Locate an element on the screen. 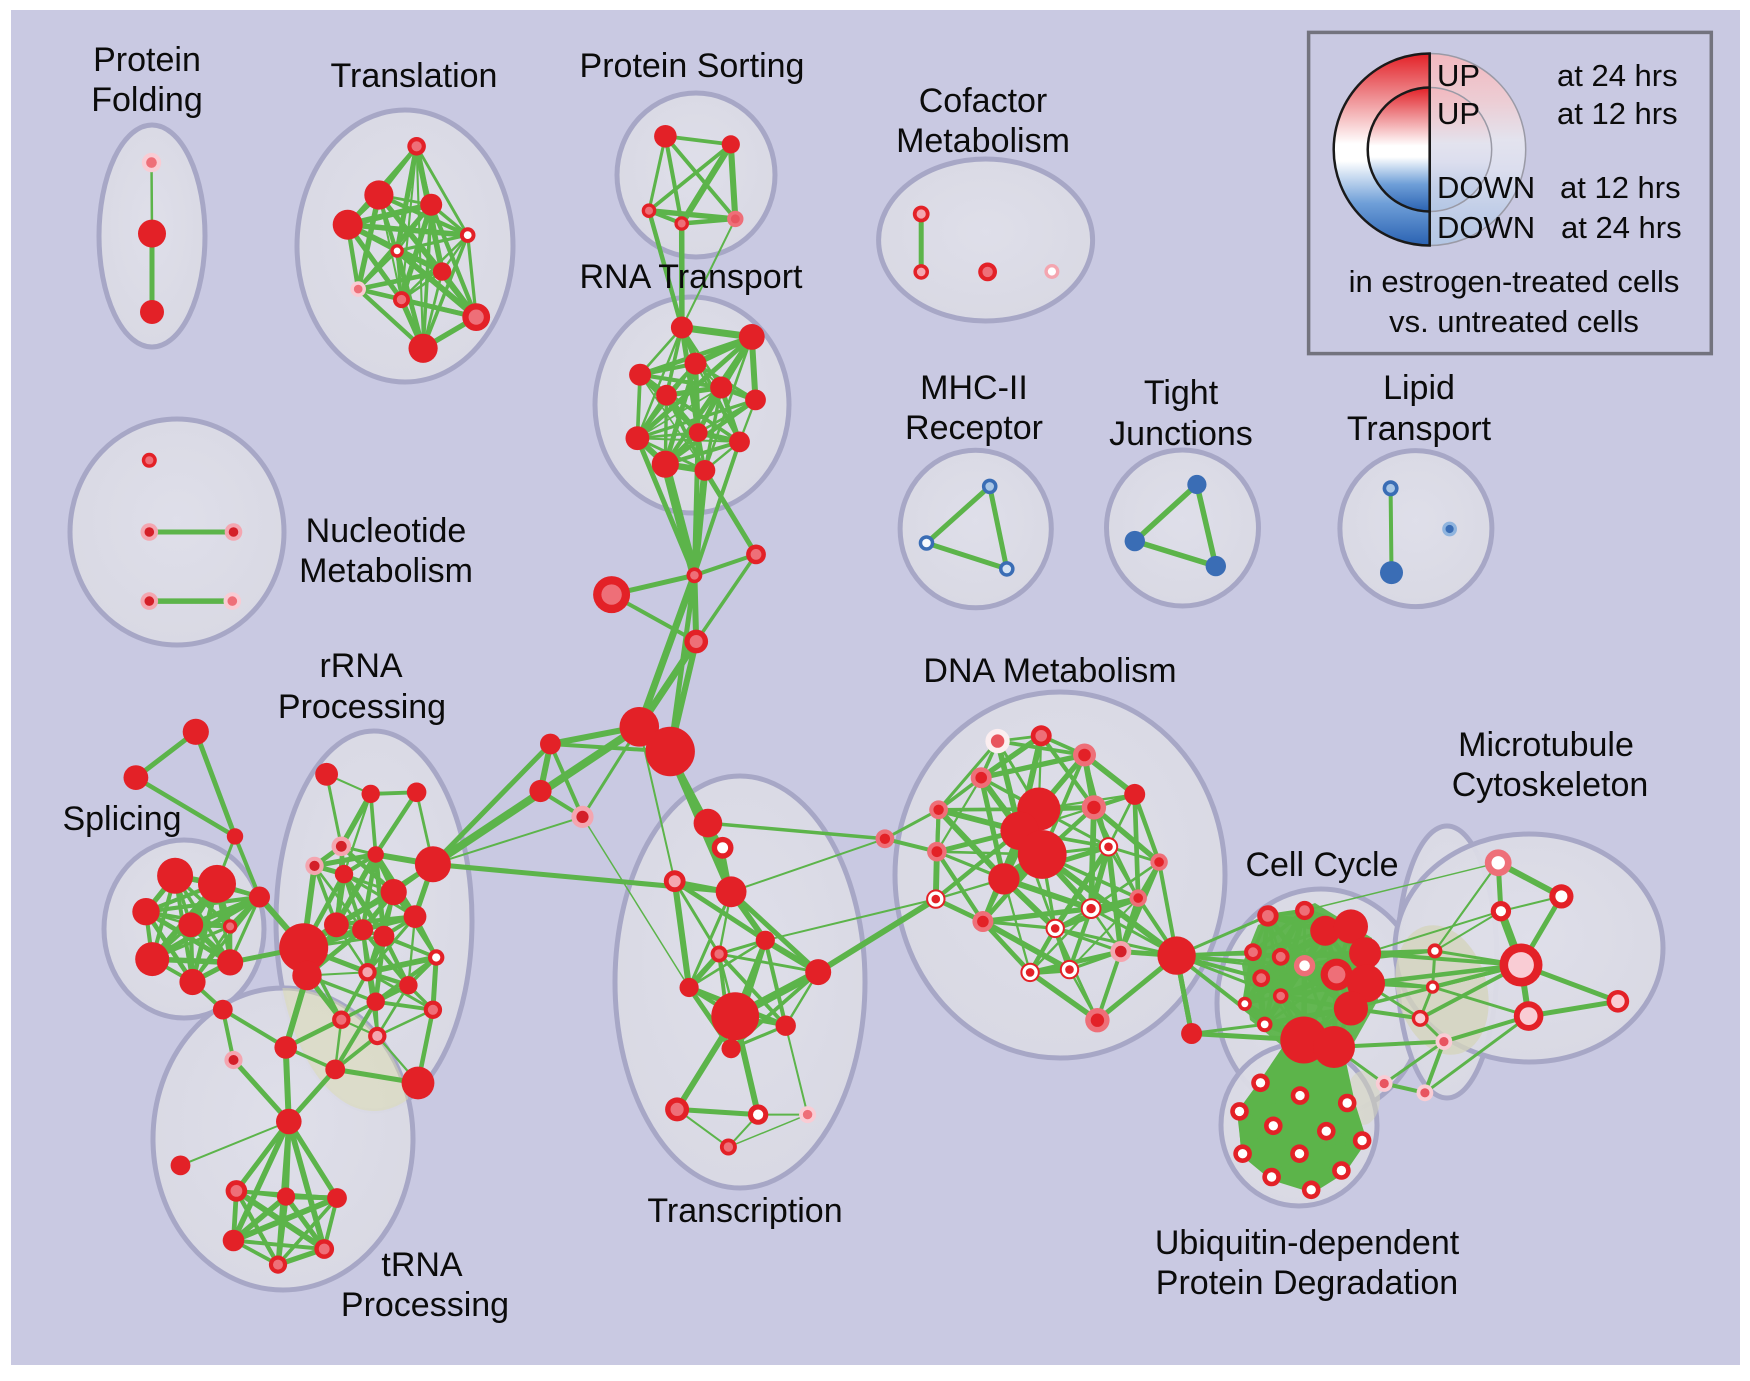  svg-text: Cell Cycle is located at coordinates (1321, 865).